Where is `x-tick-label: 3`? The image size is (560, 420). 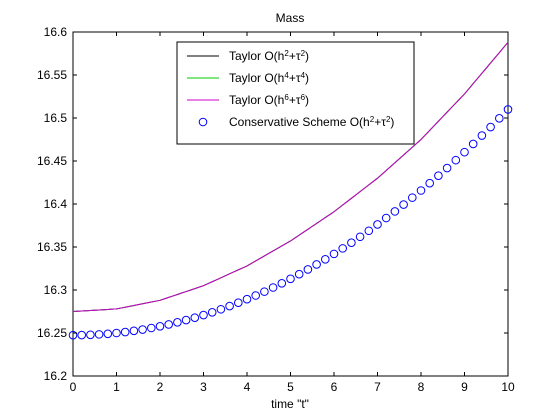
x-tick-label: 3 is located at coordinates (203, 387).